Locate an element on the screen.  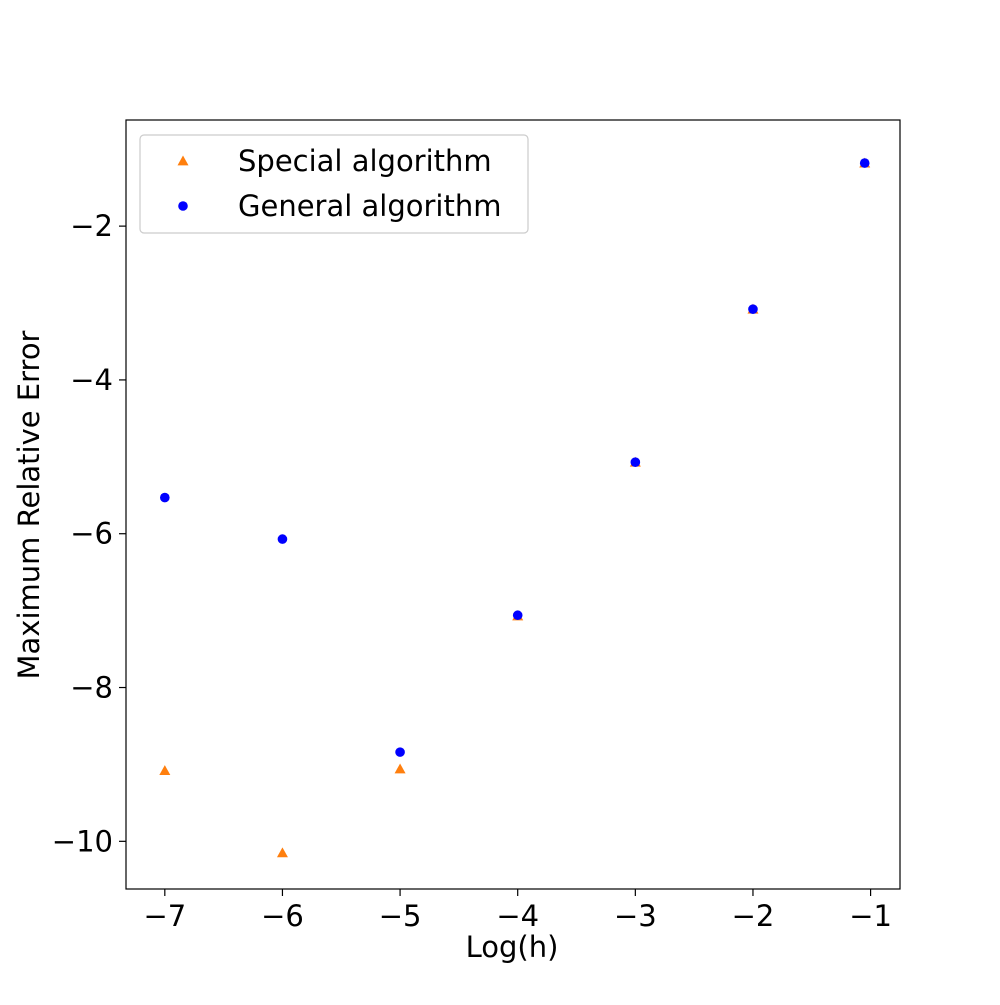
legend-label: Special algorithm is located at coordinates (365, 161).